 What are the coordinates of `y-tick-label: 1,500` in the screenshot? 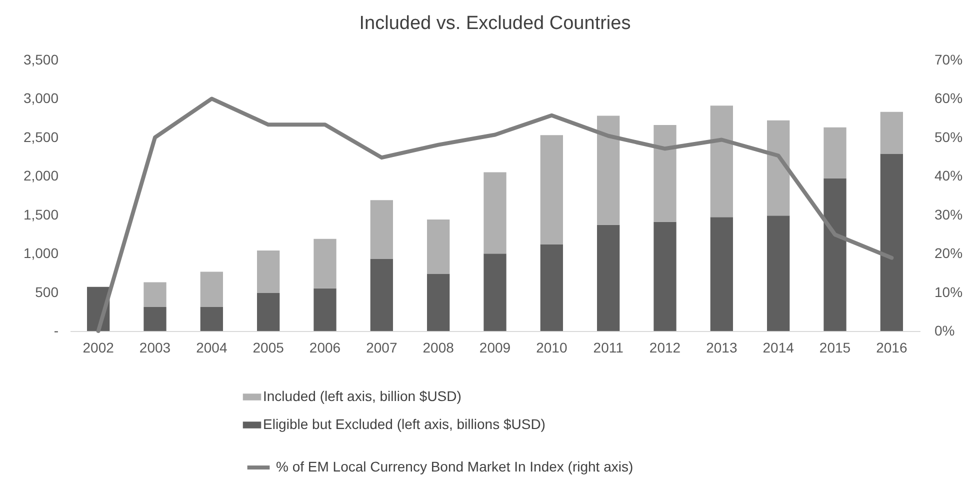 It's located at (41, 214).